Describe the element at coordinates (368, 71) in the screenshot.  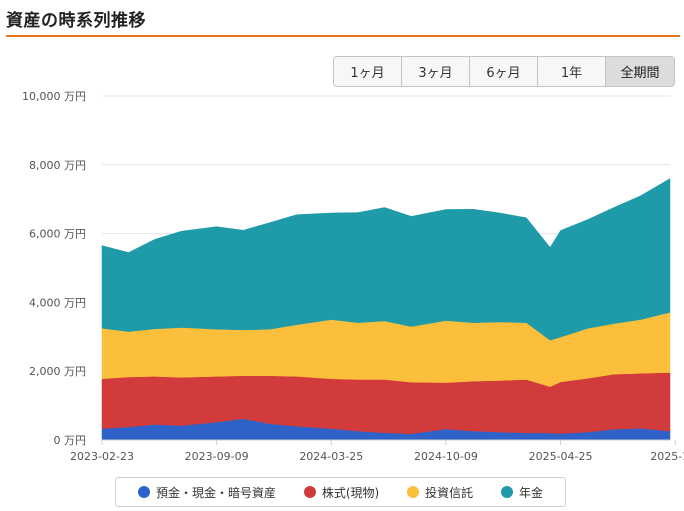
I see `range-button-1month: 1ヶ月` at that location.